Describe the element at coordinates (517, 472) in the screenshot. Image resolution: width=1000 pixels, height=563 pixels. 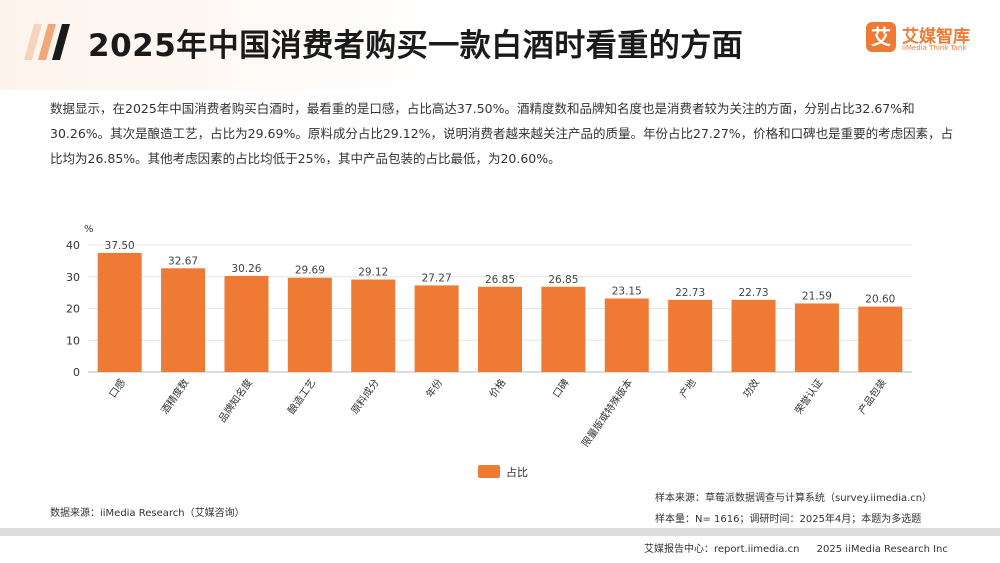
I see `legend-label: 占比` at that location.